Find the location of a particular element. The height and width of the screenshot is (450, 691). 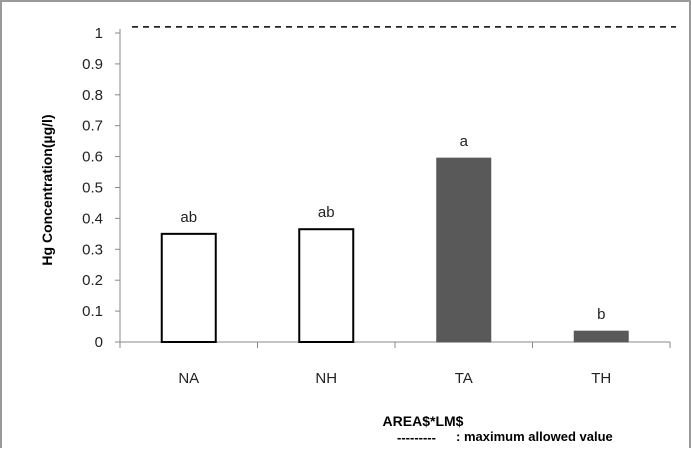

y-tick-label: 0.4 is located at coordinates (92, 218).